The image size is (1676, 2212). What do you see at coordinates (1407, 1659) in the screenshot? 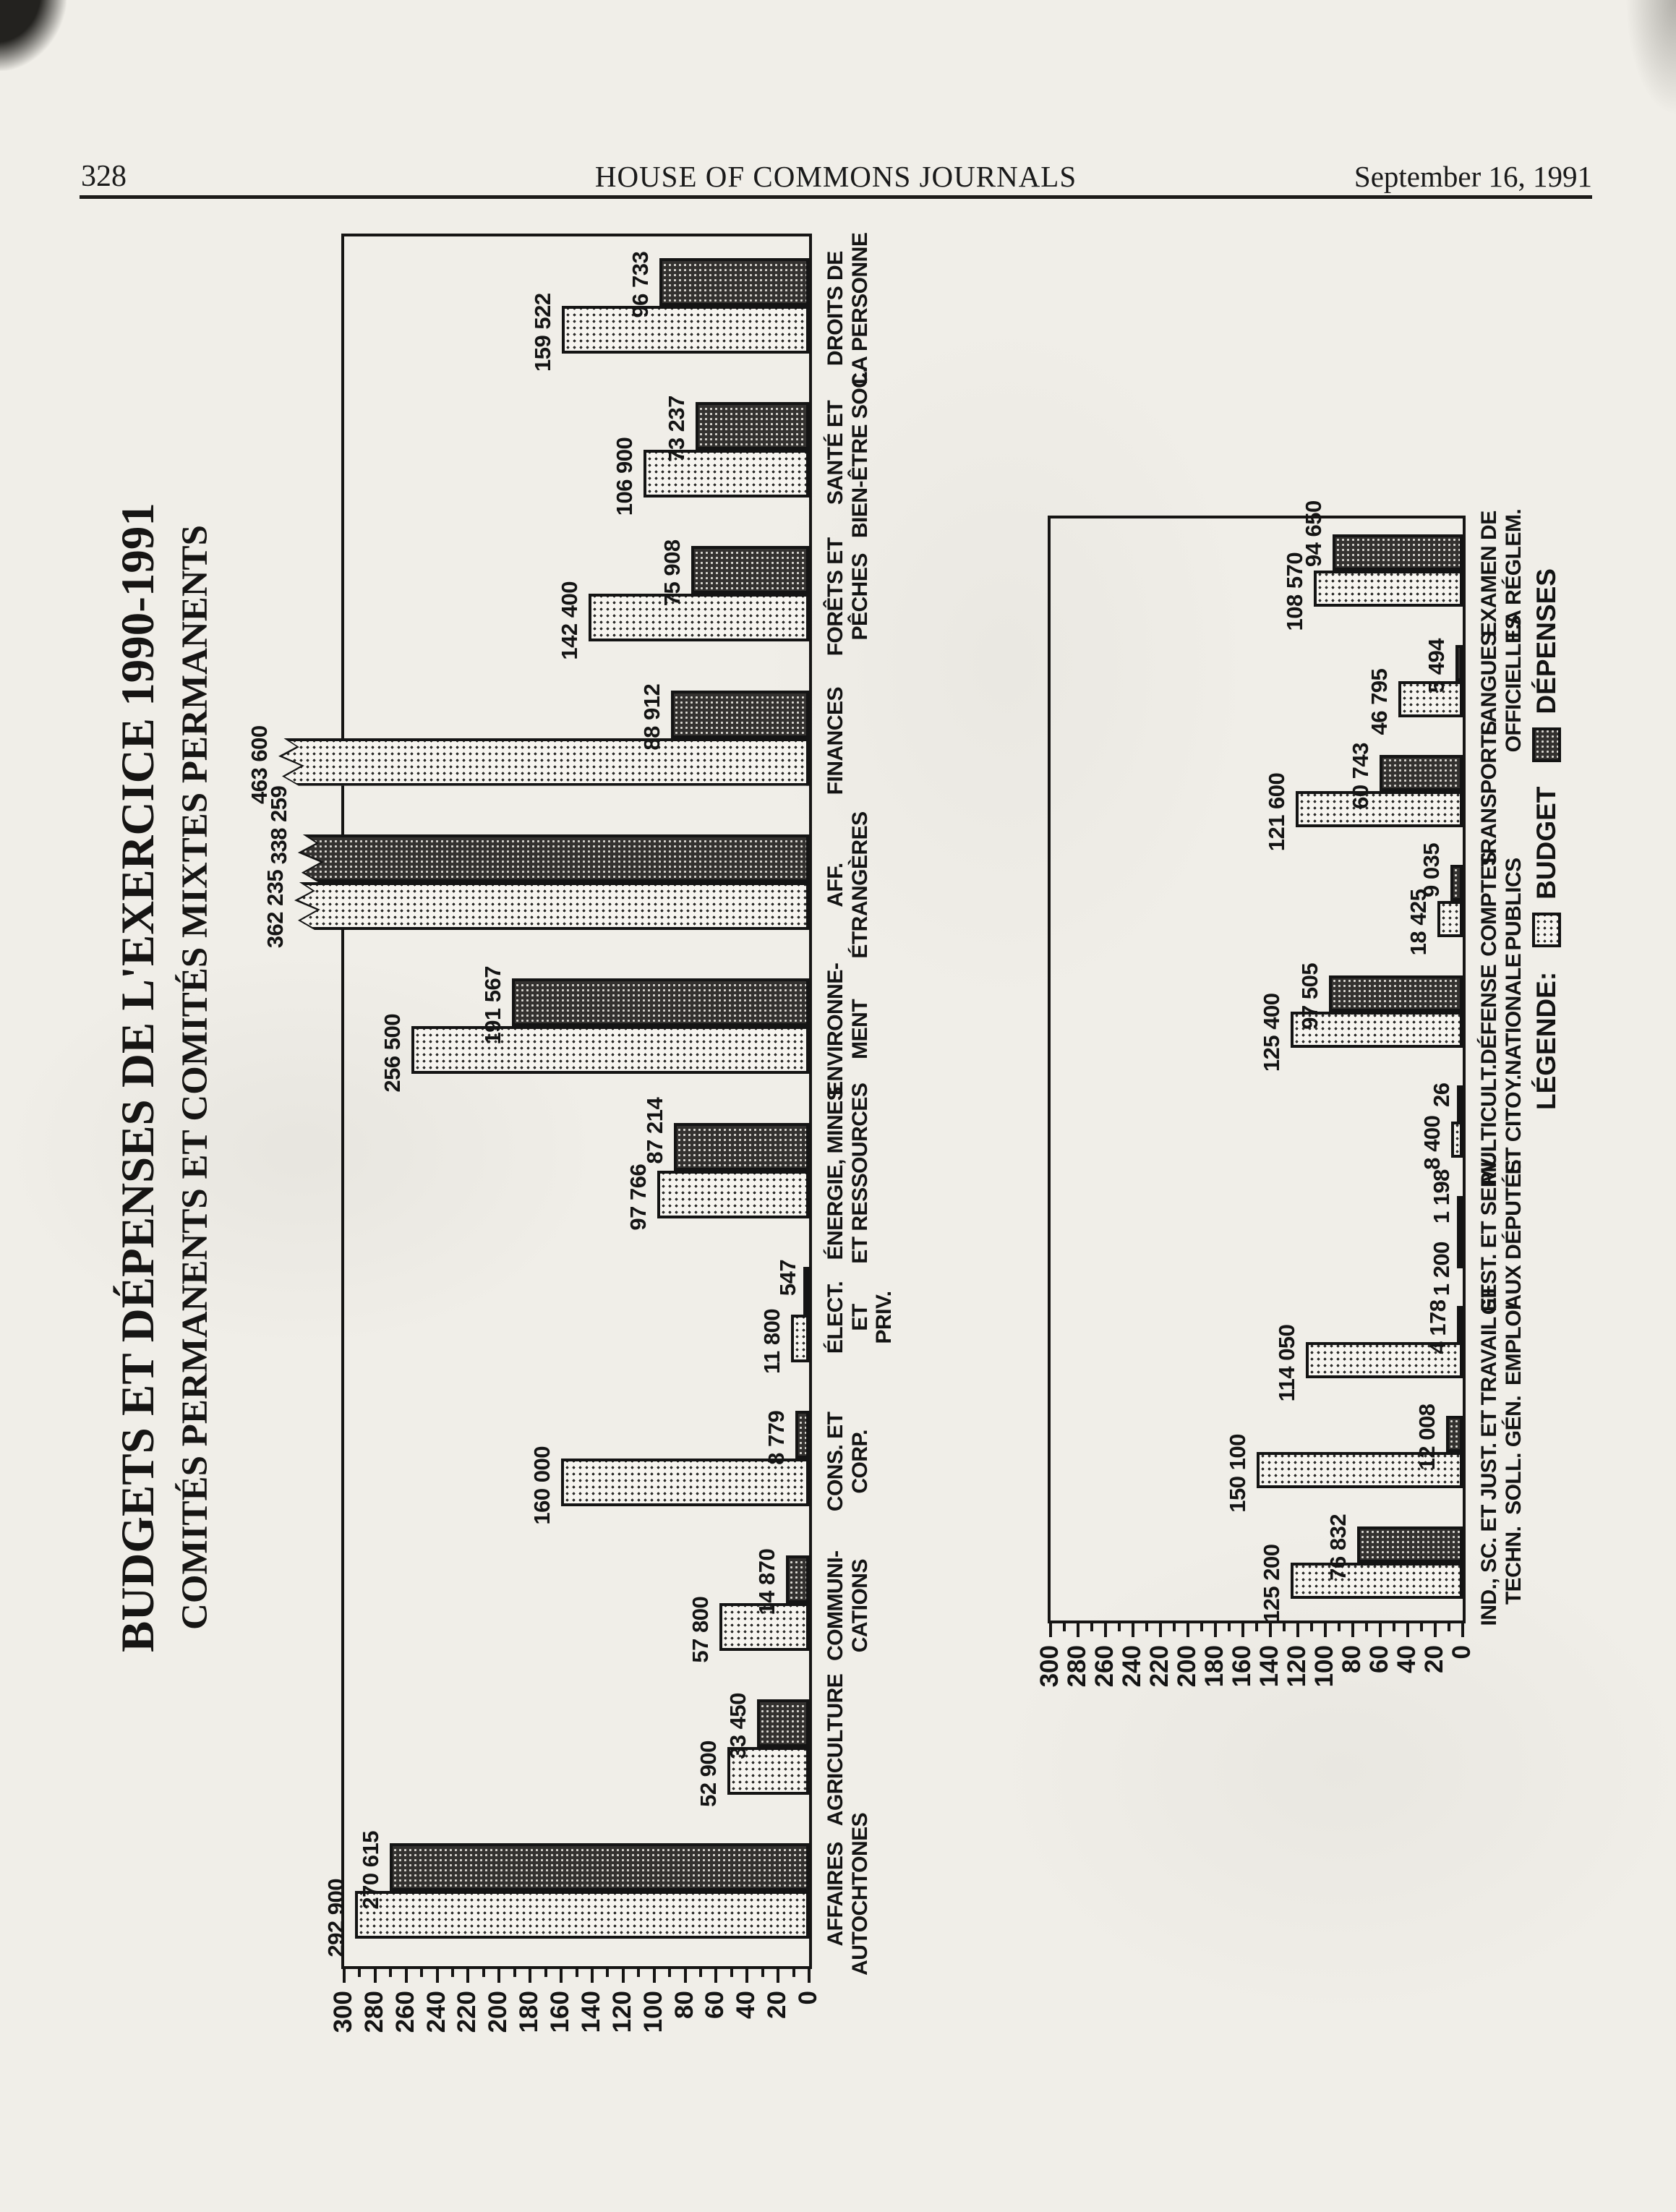
I see `chart-2-y-label-40: 40` at bounding box center [1407, 1659].